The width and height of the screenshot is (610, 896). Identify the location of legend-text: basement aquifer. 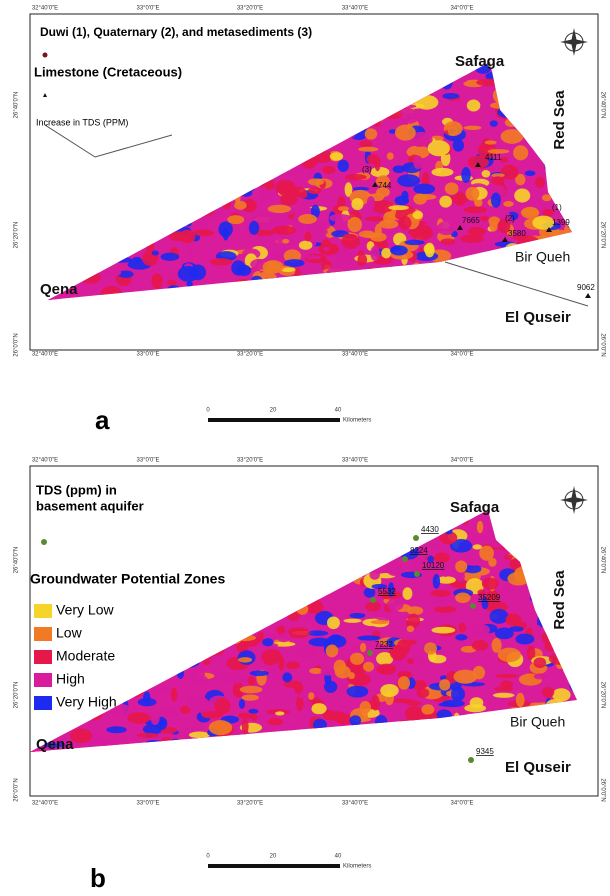
(90, 505).